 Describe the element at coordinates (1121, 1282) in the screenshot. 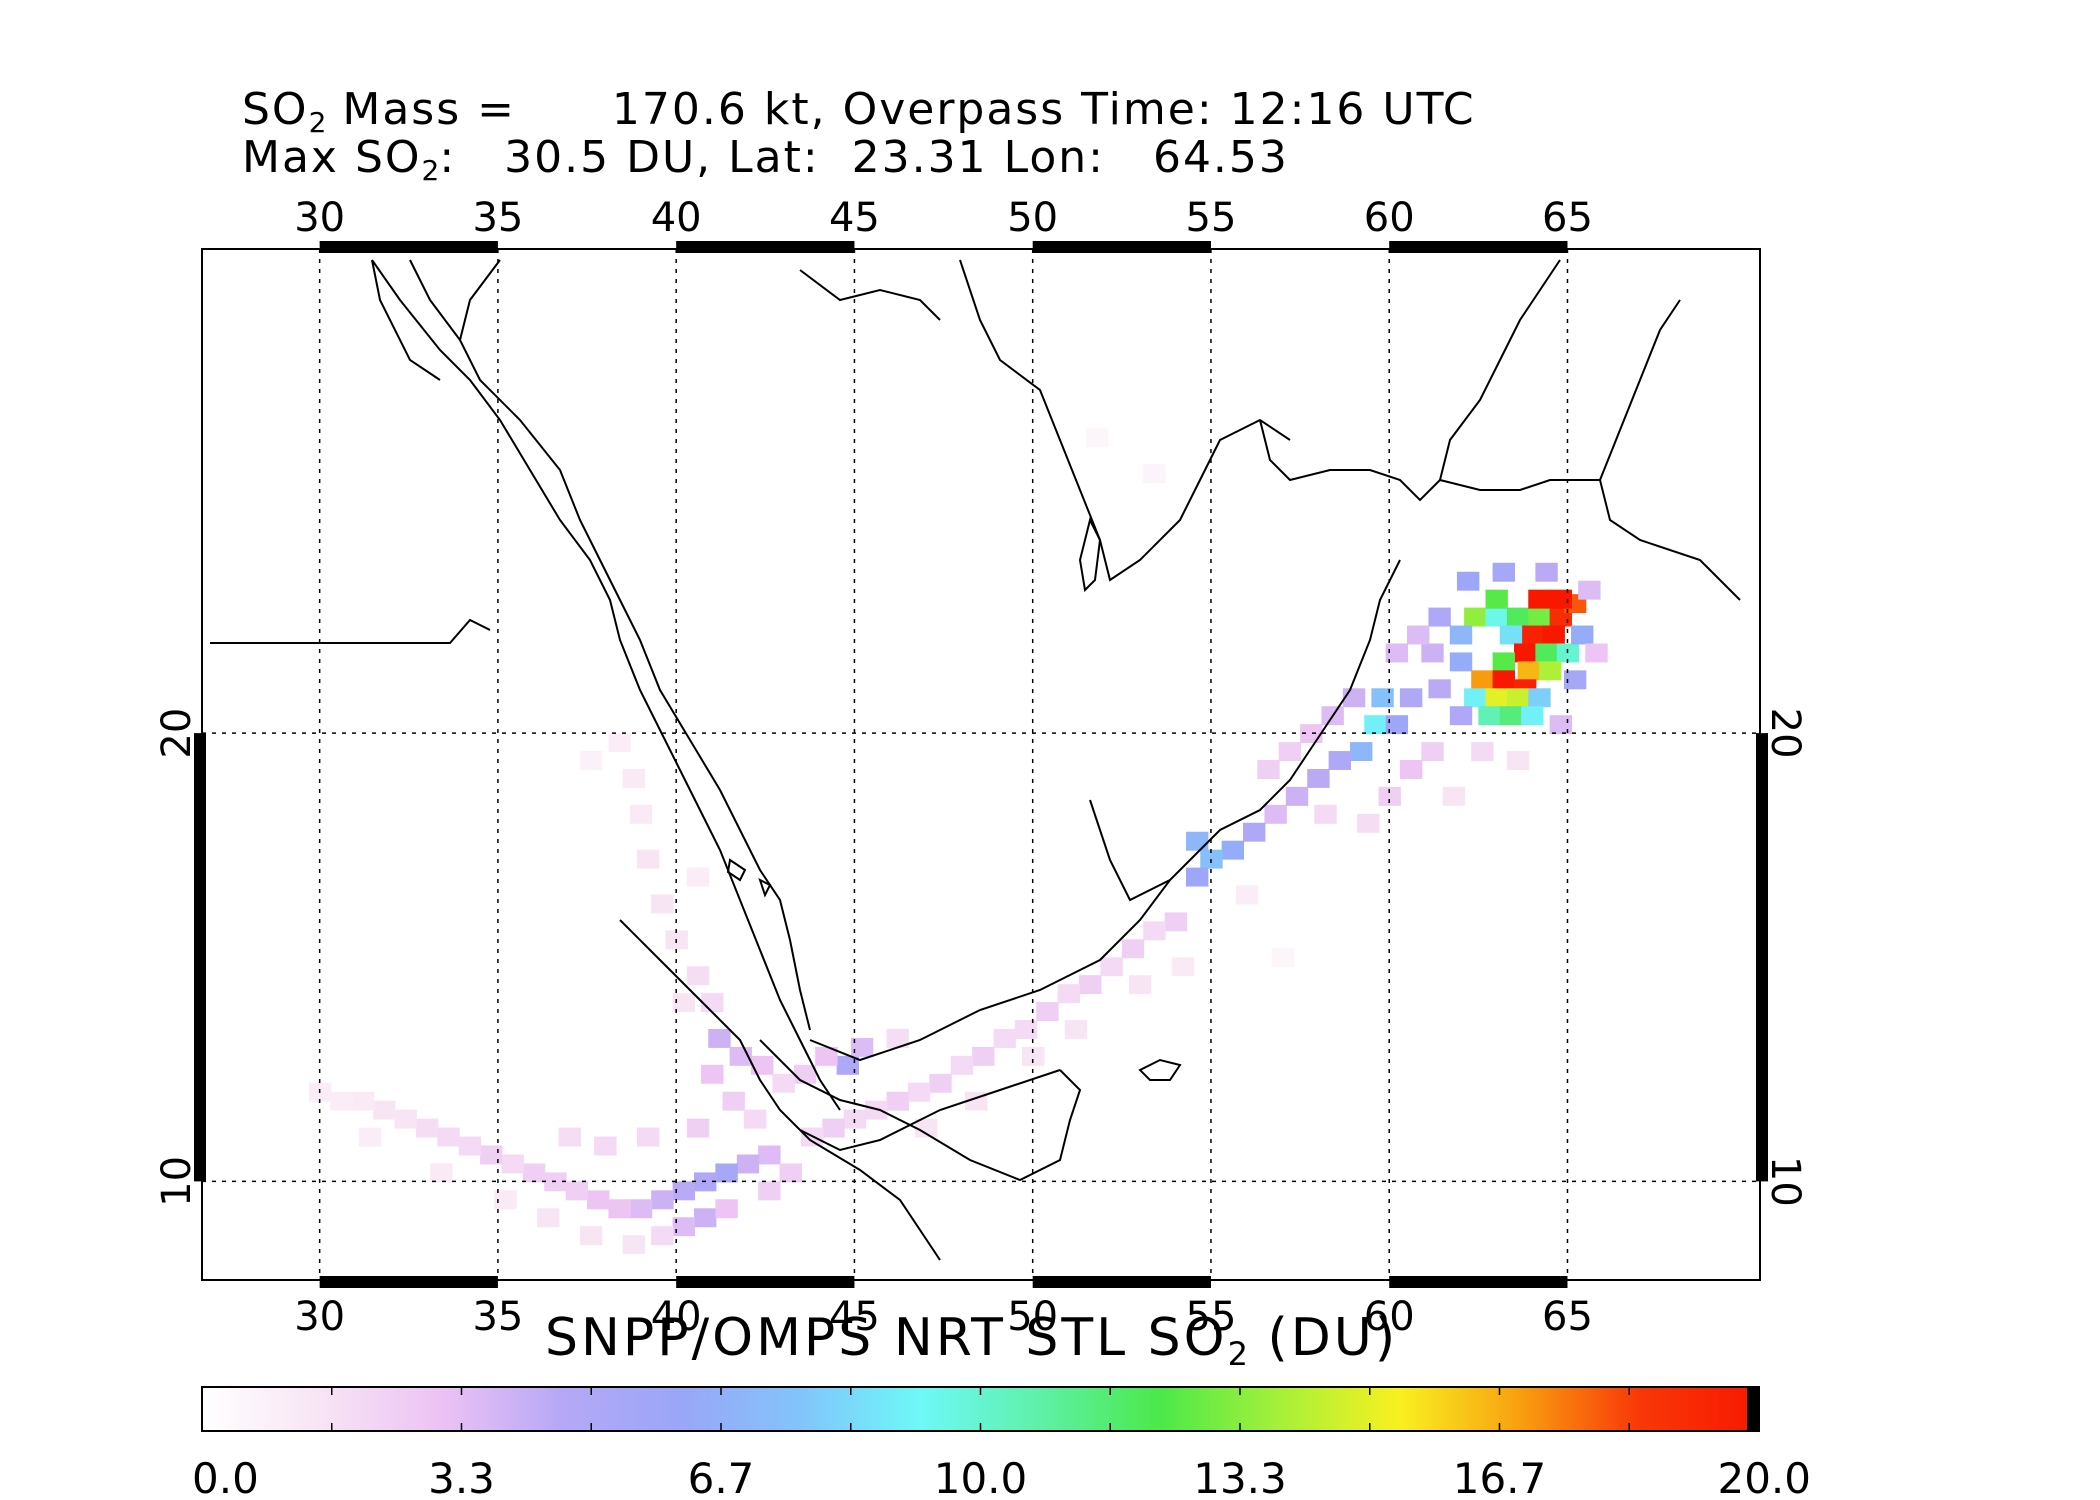

I see `bottom-border-bar` at that location.